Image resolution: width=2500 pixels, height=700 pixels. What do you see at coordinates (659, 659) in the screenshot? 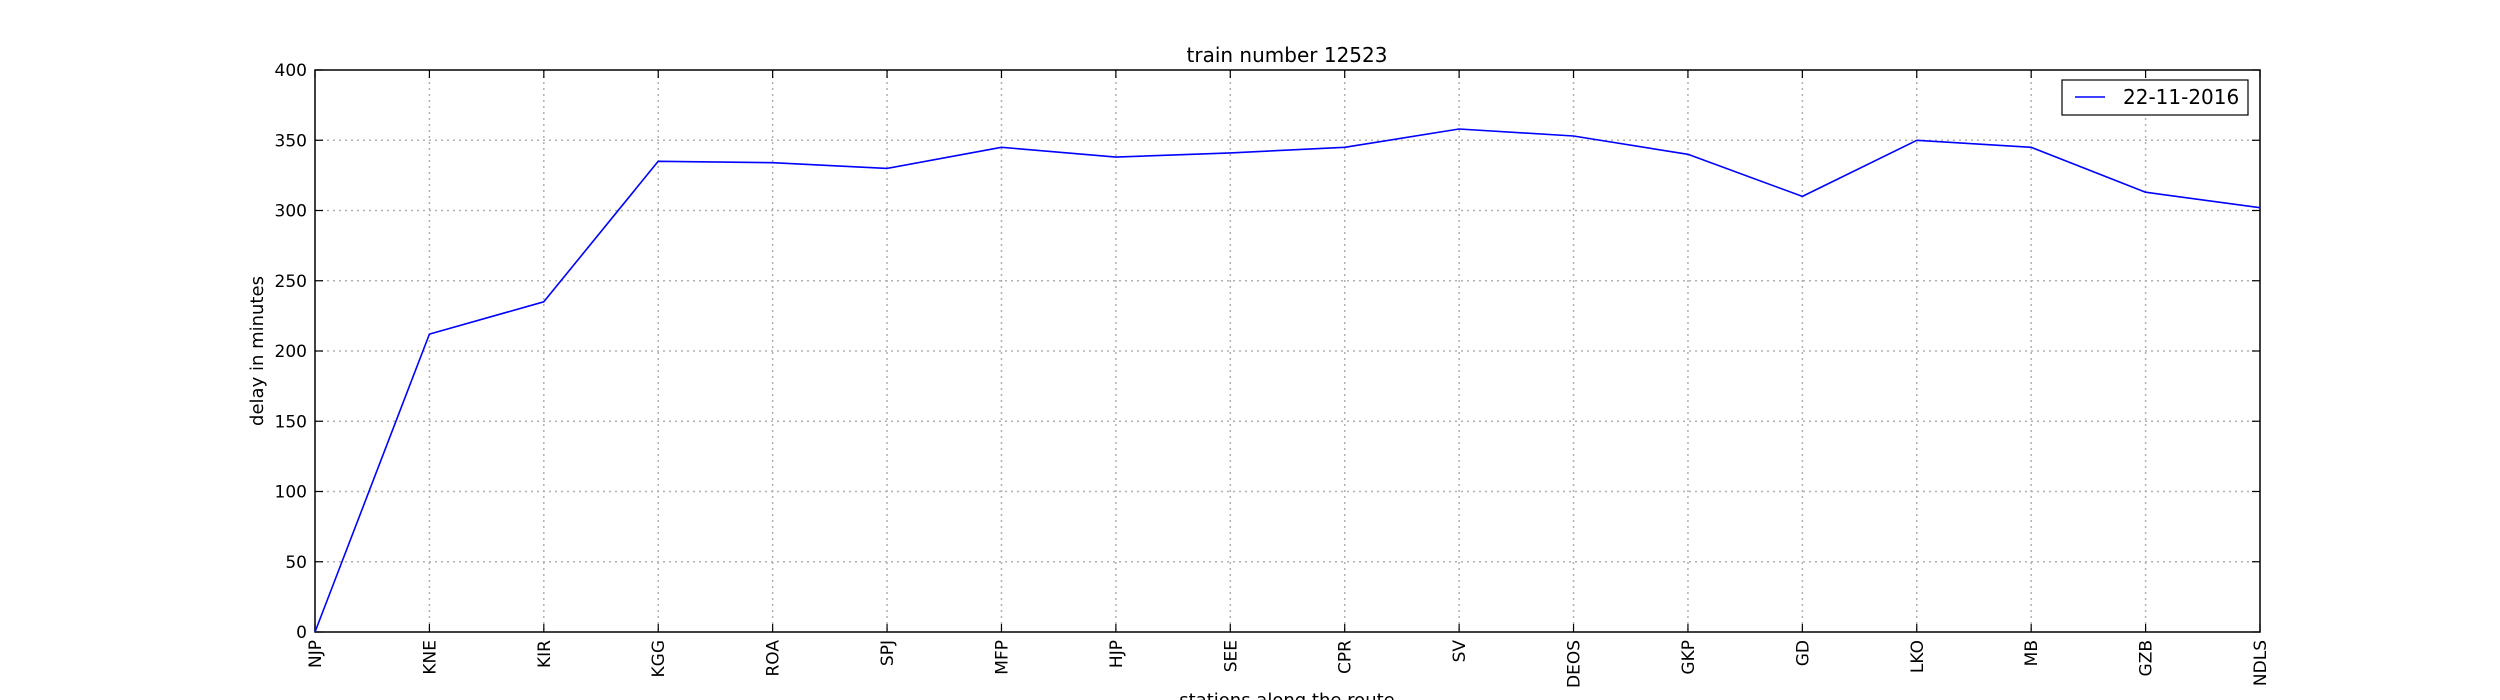
I see `x-tick-label: KGG` at bounding box center [659, 659].